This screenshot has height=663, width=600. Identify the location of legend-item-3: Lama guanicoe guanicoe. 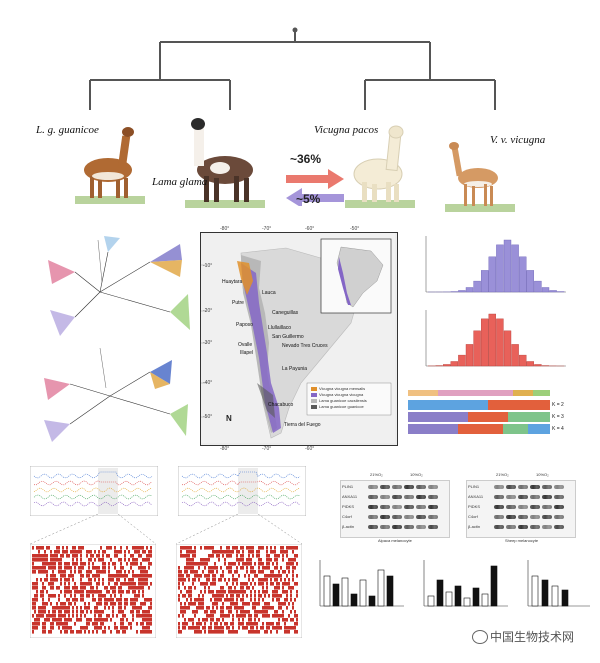
(341, 406).